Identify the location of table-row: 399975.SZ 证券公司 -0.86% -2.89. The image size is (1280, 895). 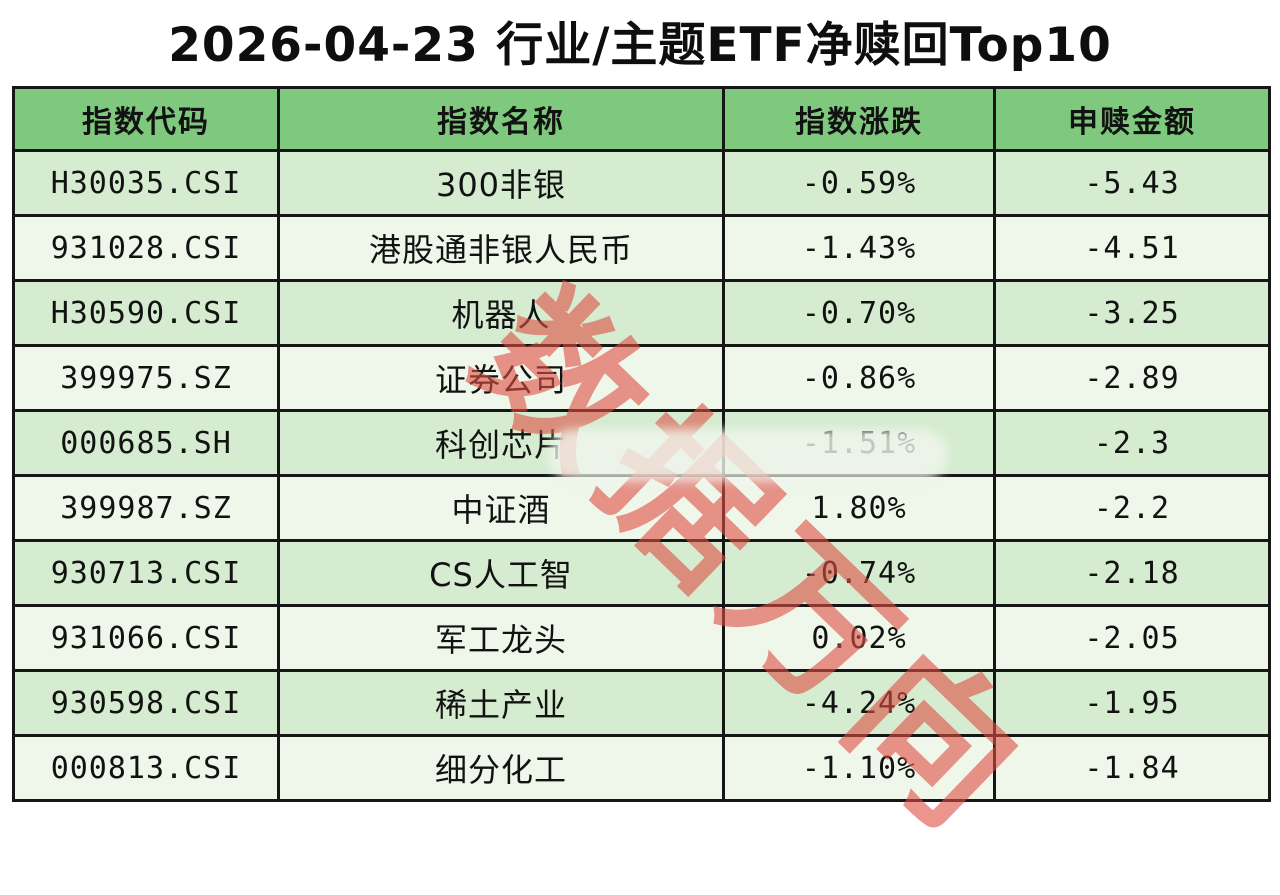
(641, 378).